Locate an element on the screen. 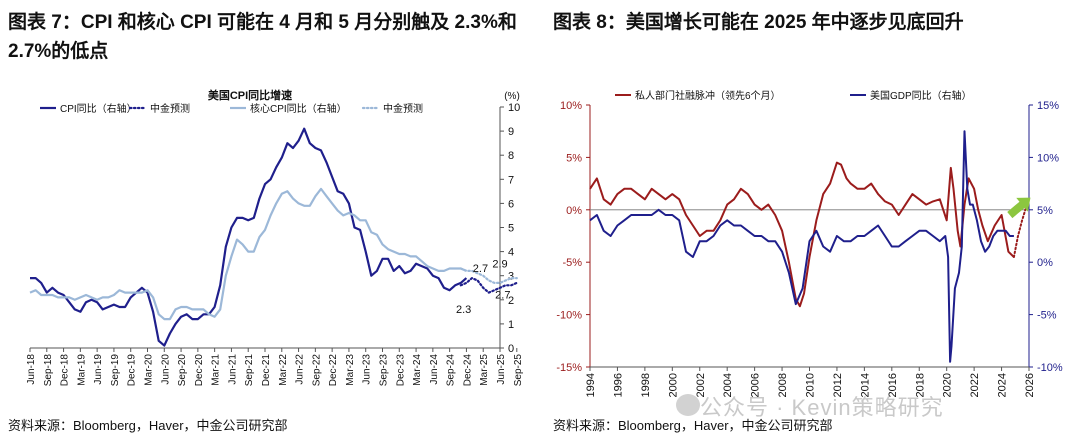 This screenshot has height=445, width=1080. x-tick-label: 2022 is located at coordinates (975, 385).